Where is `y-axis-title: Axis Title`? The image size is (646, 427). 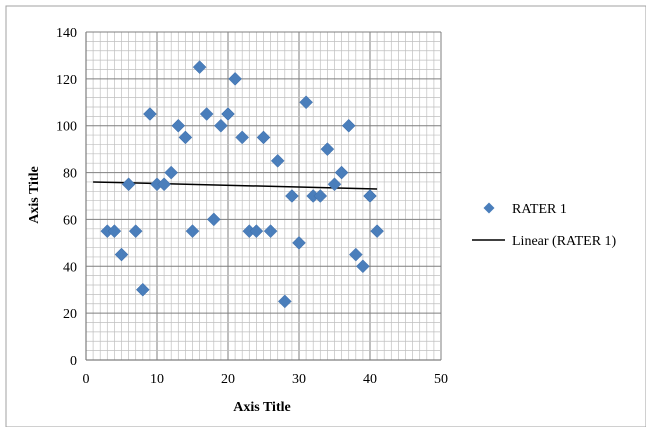
y-axis-title: Axis Title is located at coordinates (34, 194).